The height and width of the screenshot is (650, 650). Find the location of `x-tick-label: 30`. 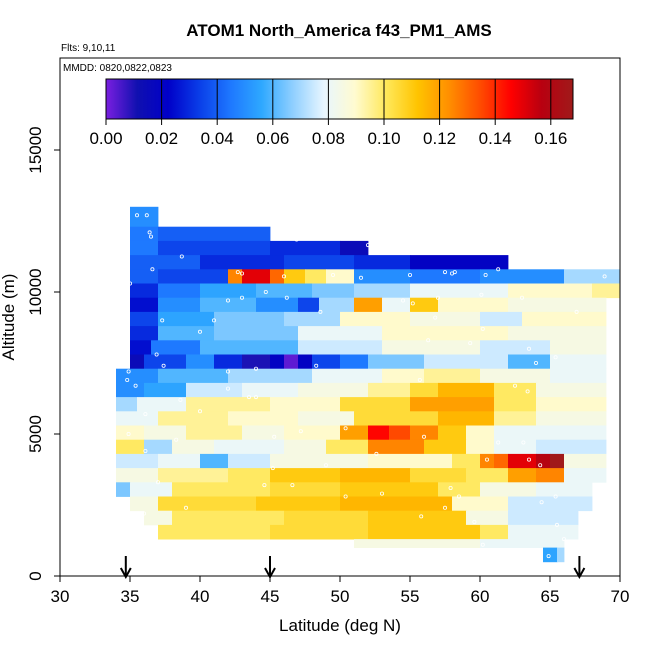

x-tick-label: 30 is located at coordinates (60, 596).